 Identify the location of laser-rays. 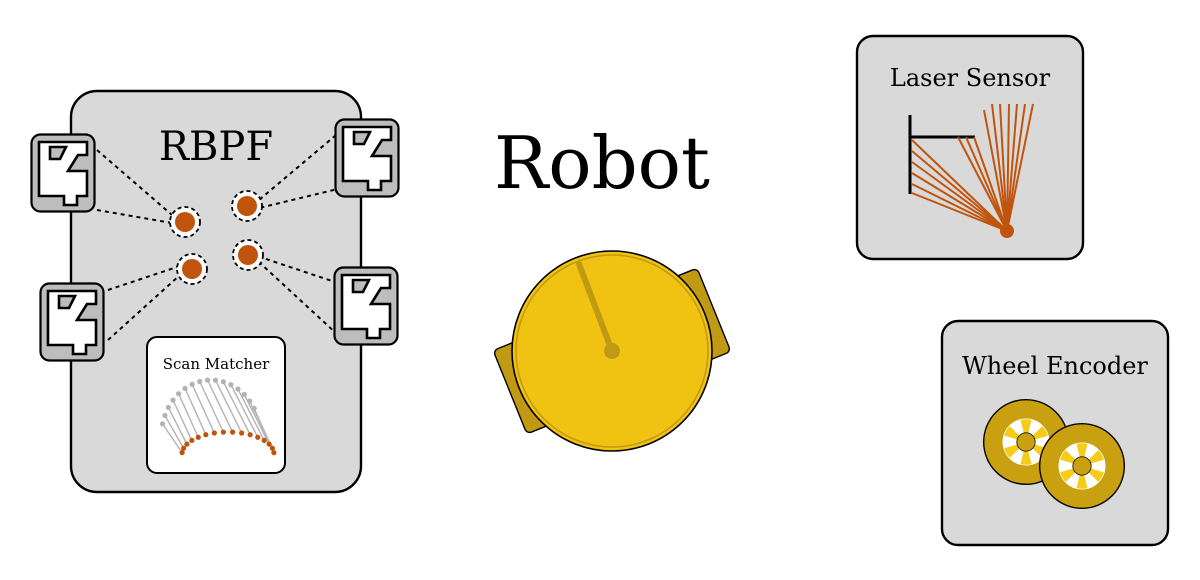
(972, 167).